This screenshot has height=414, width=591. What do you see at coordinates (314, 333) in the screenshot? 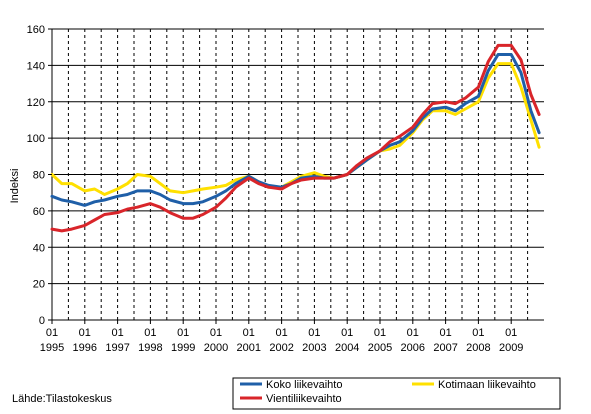
I see `x-tick-month-2003: 01` at bounding box center [314, 333].